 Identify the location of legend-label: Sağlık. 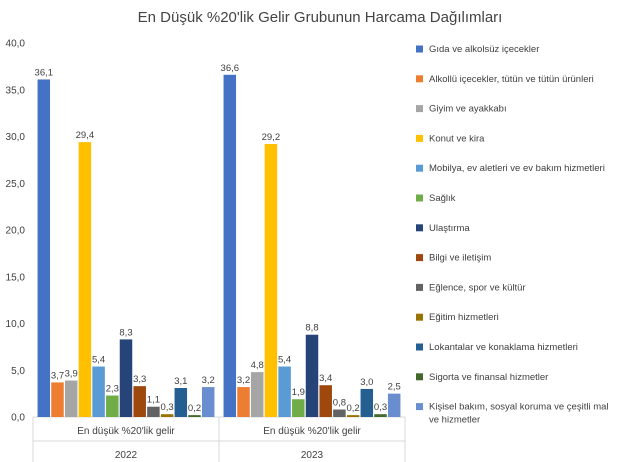
(442, 198).